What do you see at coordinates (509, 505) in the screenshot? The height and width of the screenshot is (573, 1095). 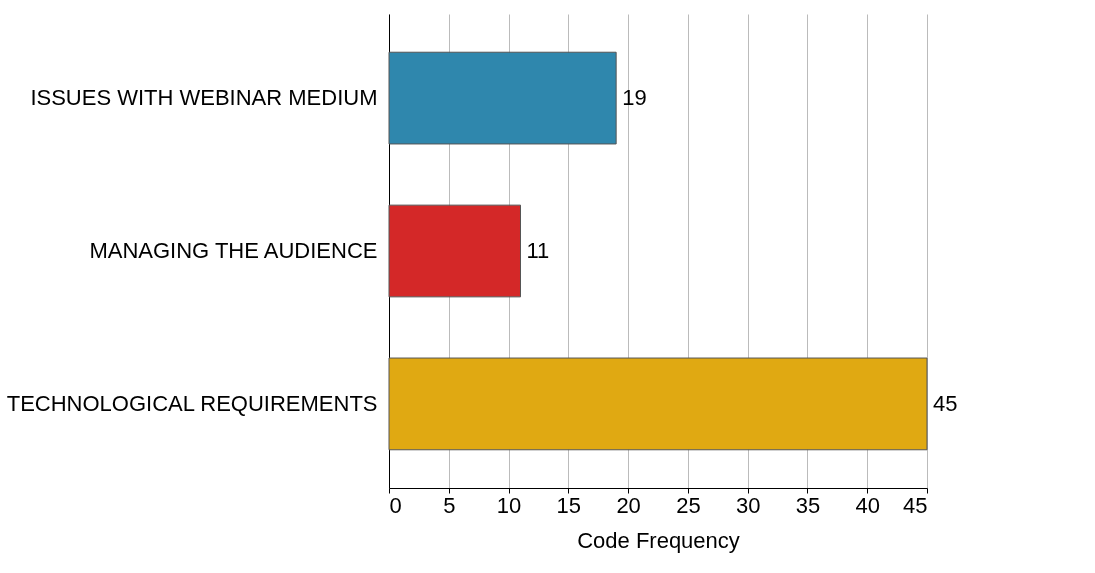 I see `x-tick-label: 10` at bounding box center [509, 505].